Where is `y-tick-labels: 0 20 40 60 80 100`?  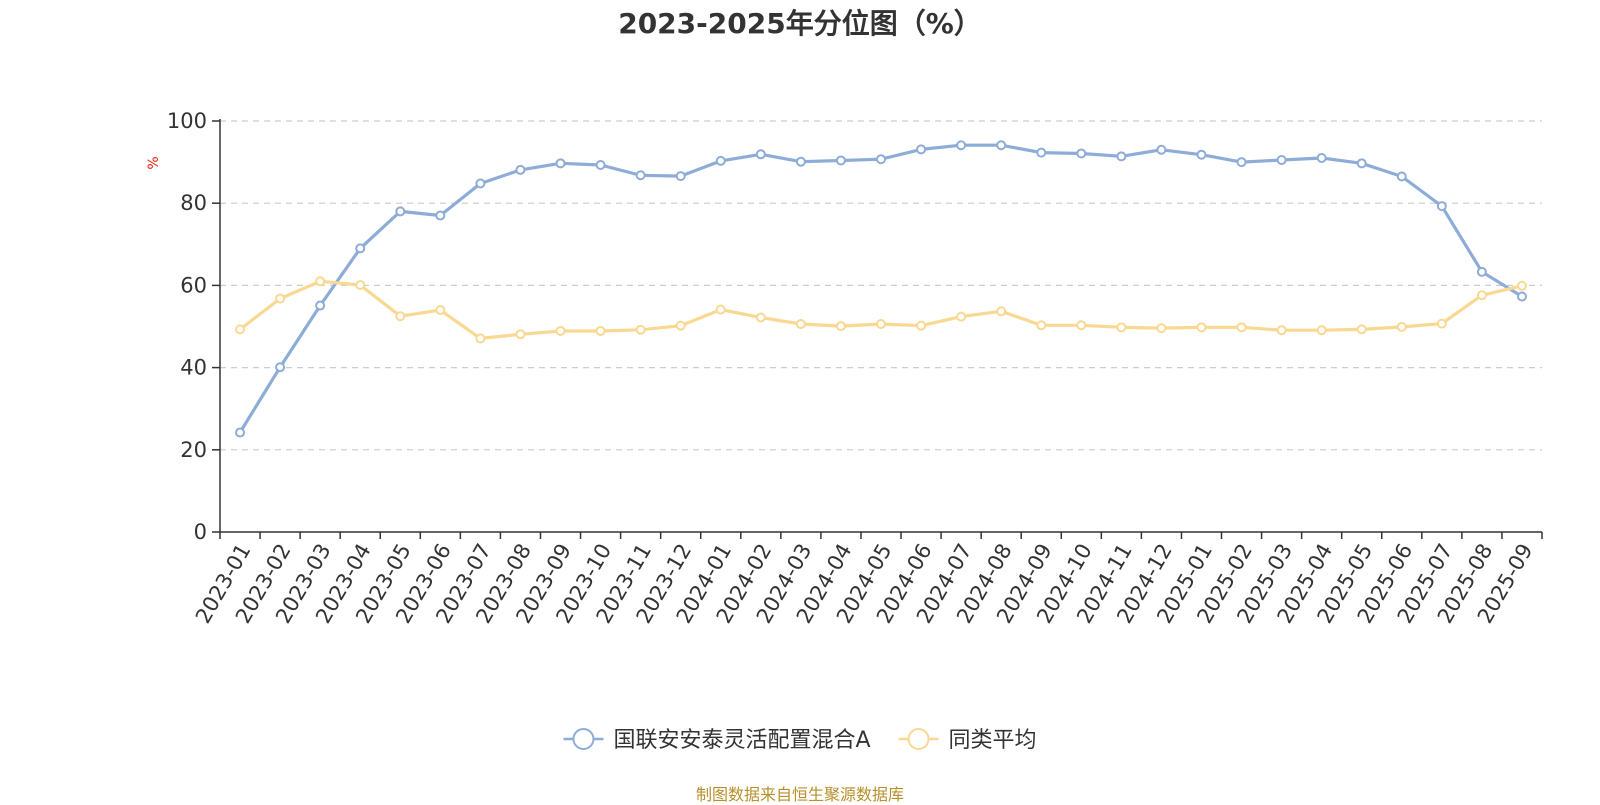
y-tick-labels: 0 20 40 60 80 100 is located at coordinates (187, 326).